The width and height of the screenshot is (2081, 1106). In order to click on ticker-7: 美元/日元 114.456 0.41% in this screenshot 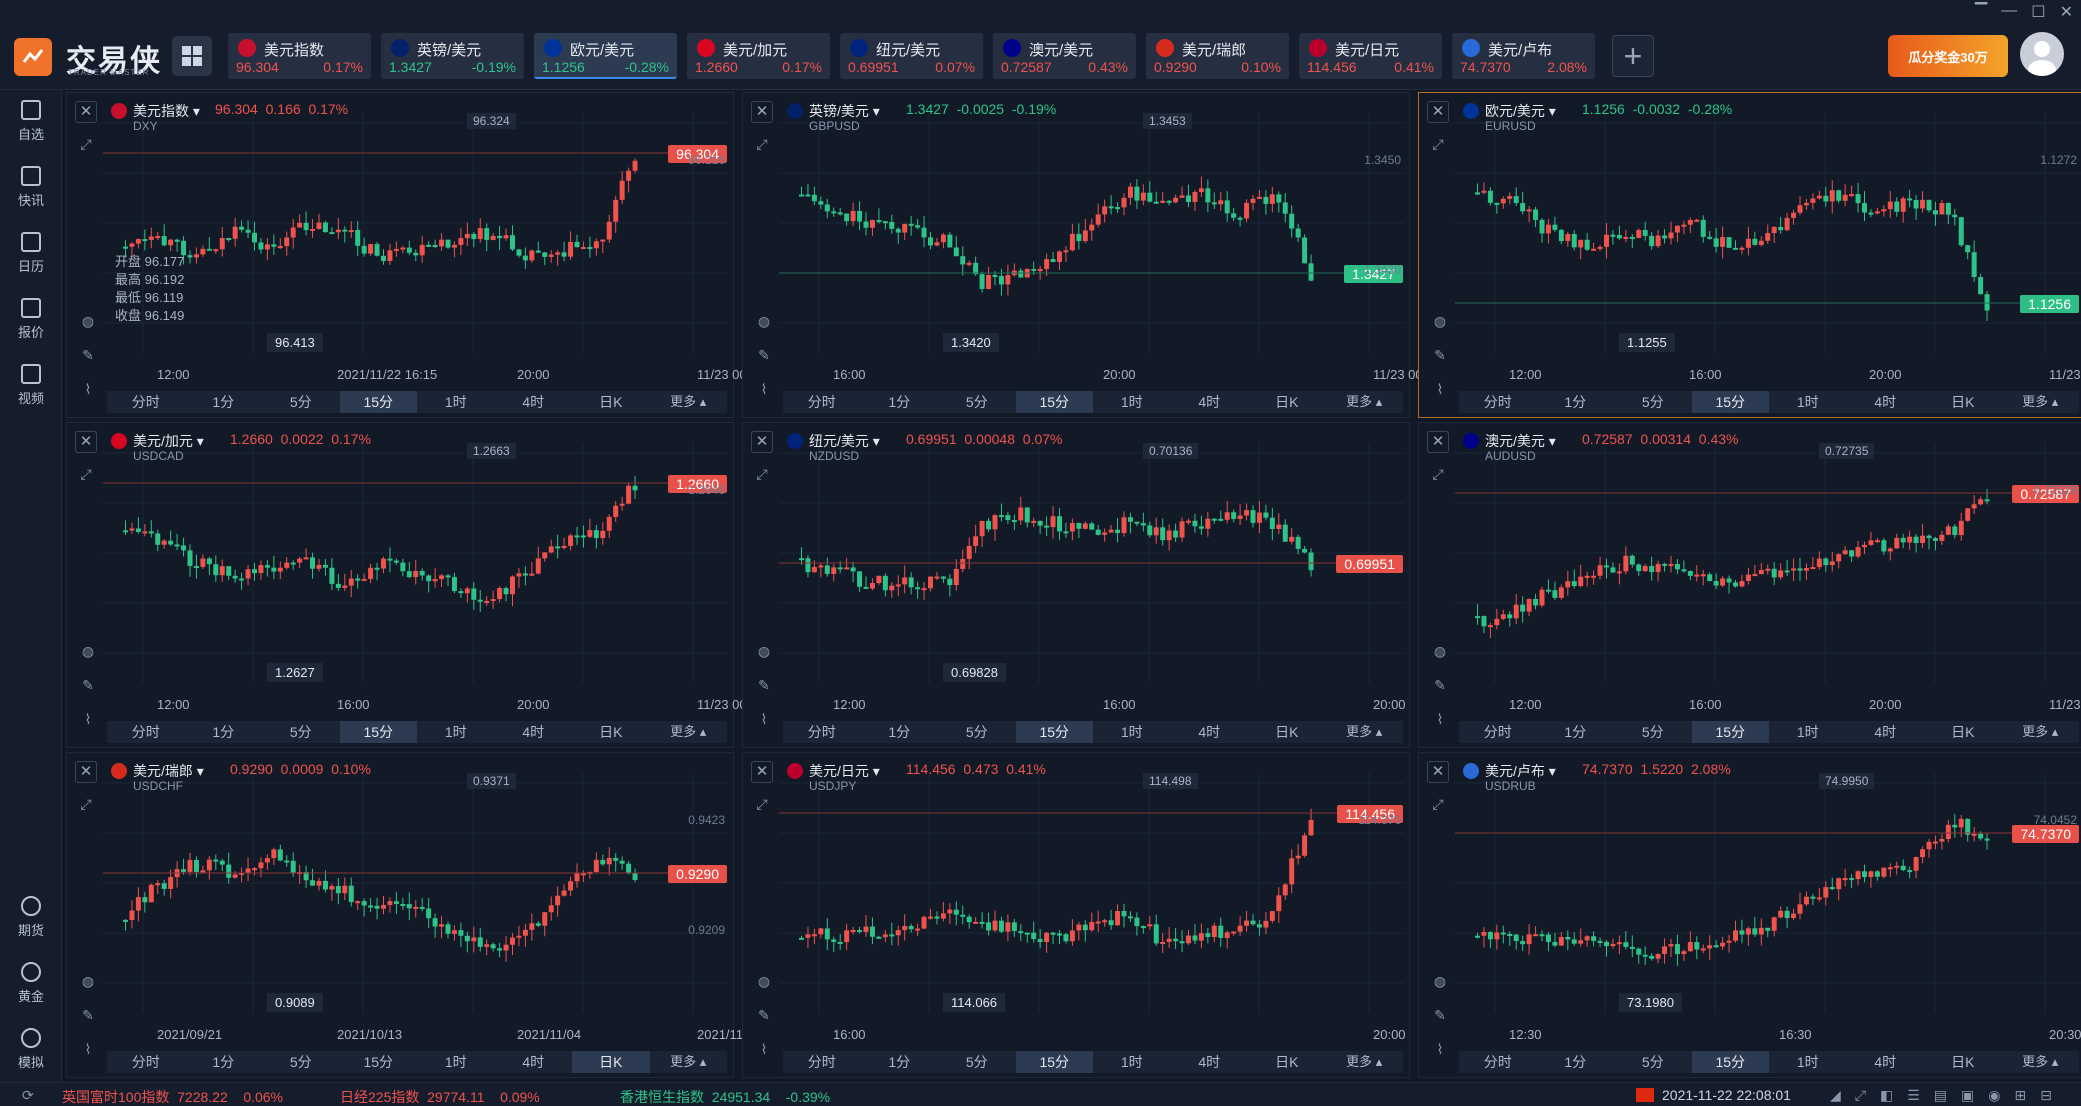, I will do `click(1370, 56)`.